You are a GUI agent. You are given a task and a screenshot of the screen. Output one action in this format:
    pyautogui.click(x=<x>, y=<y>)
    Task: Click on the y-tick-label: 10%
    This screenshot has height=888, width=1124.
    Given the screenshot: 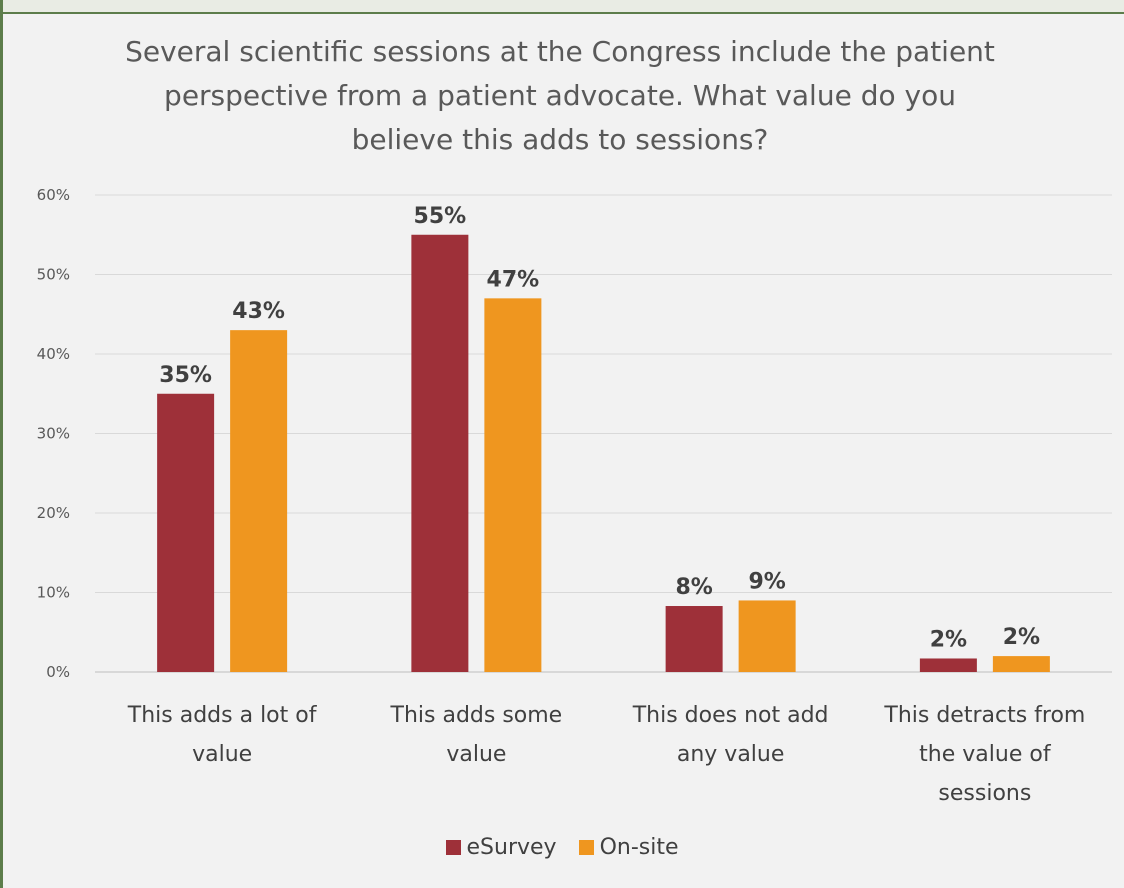 What is the action you would take?
    pyautogui.click(x=53, y=593)
    